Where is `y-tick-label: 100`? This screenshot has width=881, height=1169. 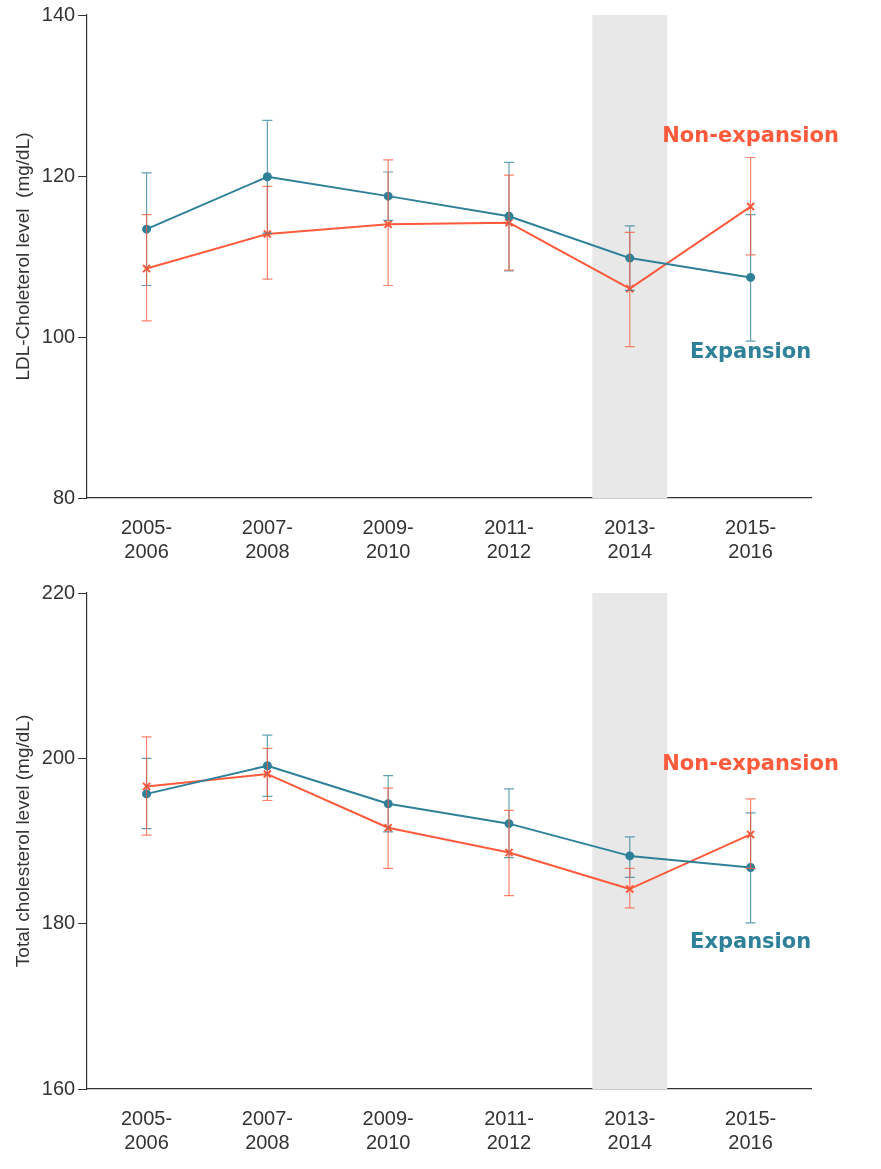
y-tick-label: 100 is located at coordinates (58, 335).